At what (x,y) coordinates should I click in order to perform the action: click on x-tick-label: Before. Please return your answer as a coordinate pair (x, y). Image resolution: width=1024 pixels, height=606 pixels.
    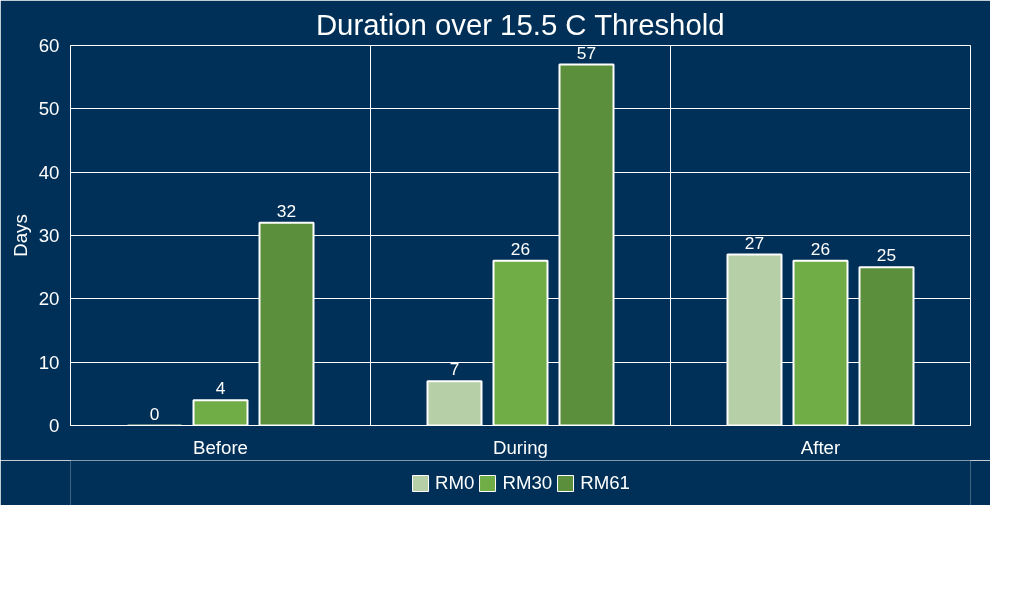
    Looking at the image, I should click on (220, 447).